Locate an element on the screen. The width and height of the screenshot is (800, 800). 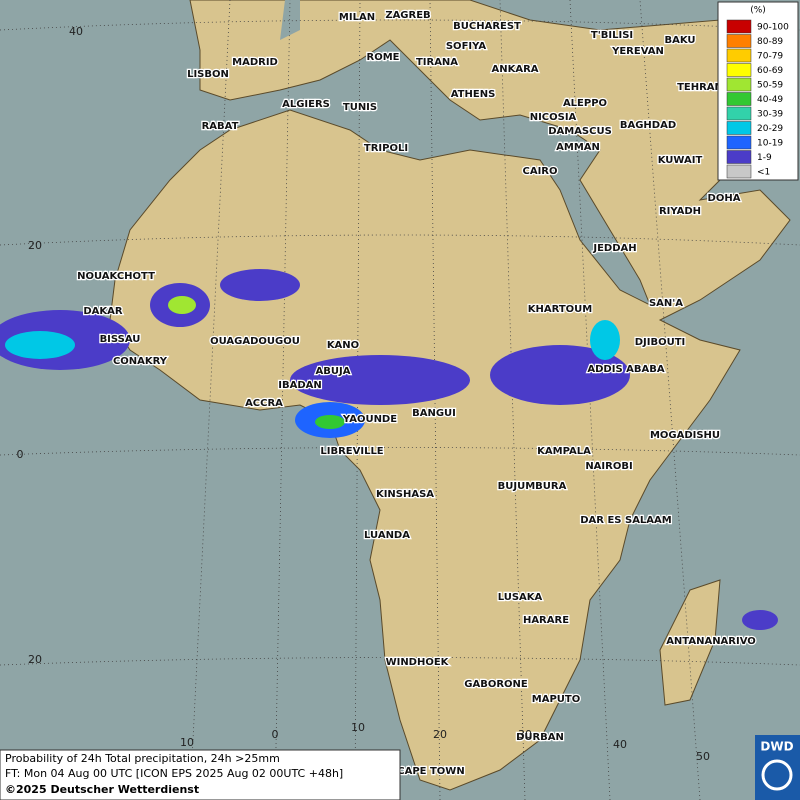
city-label: ADDIS ABABA is located at coordinates (625, 369).